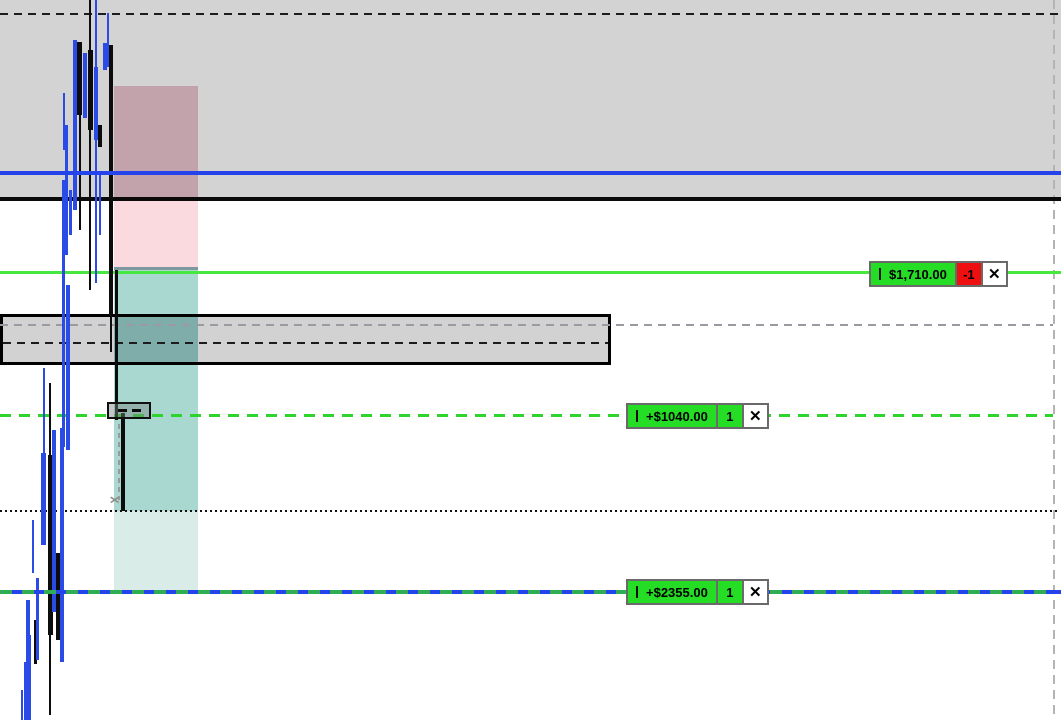 Image resolution: width=1061 pixels, height=720 pixels. I want to click on target-order-amount-text: +$1040.00, so click(677, 416).